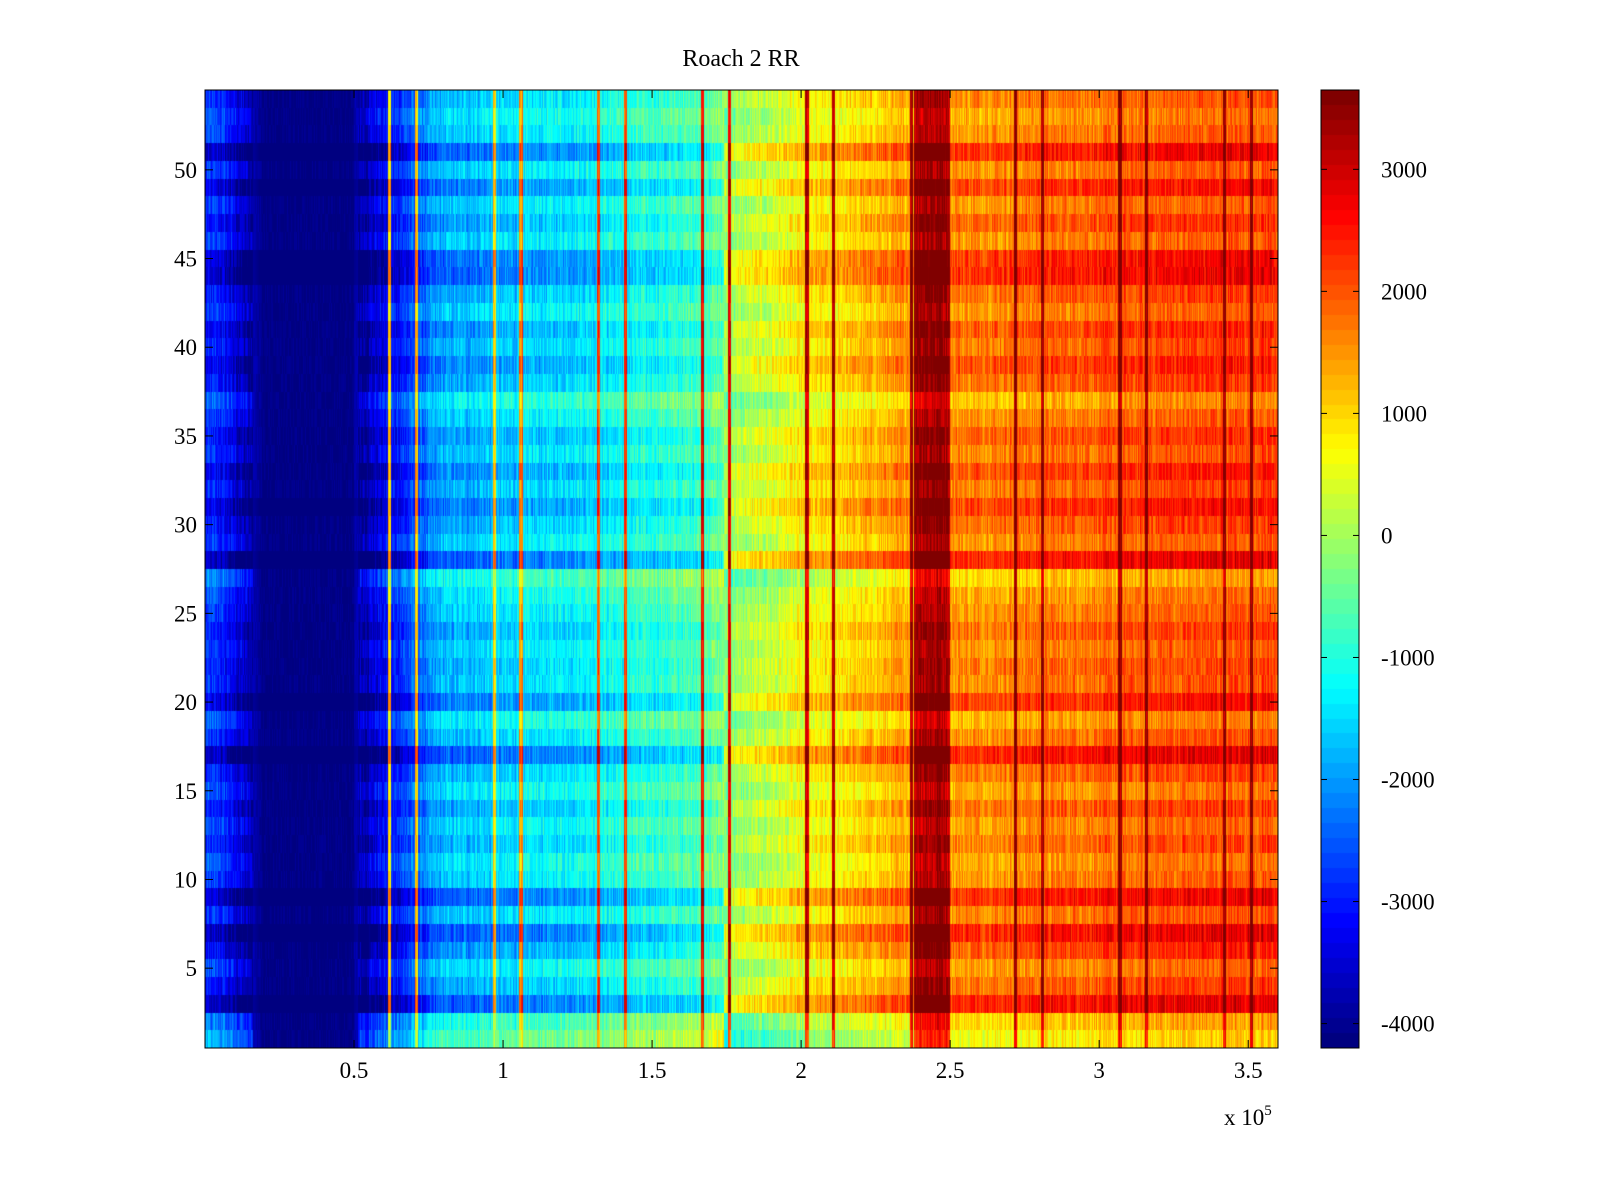  What do you see at coordinates (1408, 657) in the screenshot?
I see `colorbar-tick-label: -1000` at bounding box center [1408, 657].